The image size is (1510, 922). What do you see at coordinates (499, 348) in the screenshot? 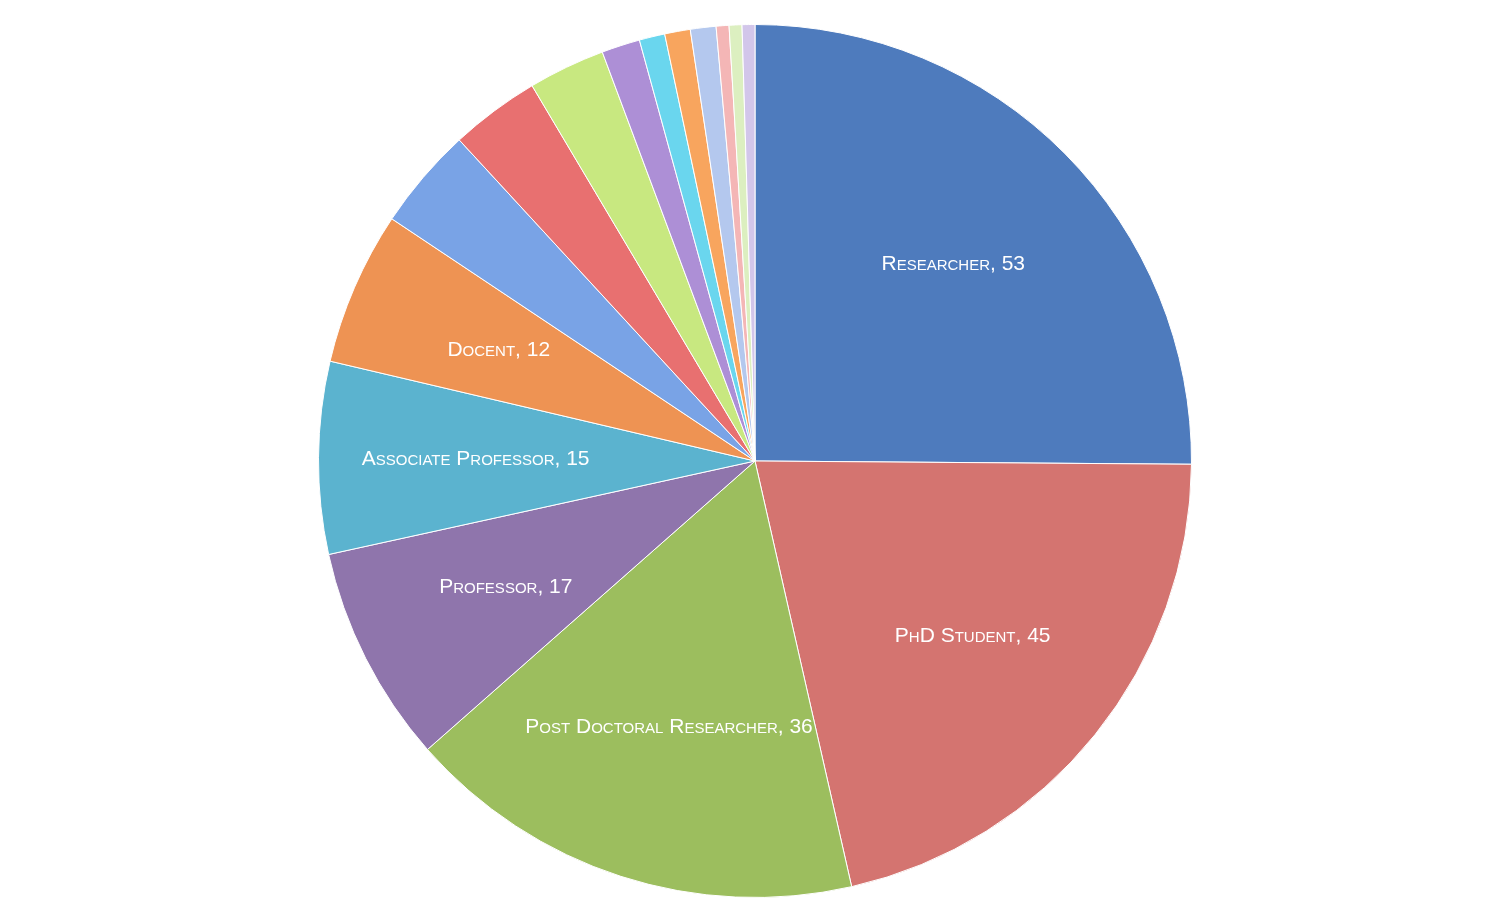
I see `slice-label: Docent, 12` at bounding box center [499, 348].